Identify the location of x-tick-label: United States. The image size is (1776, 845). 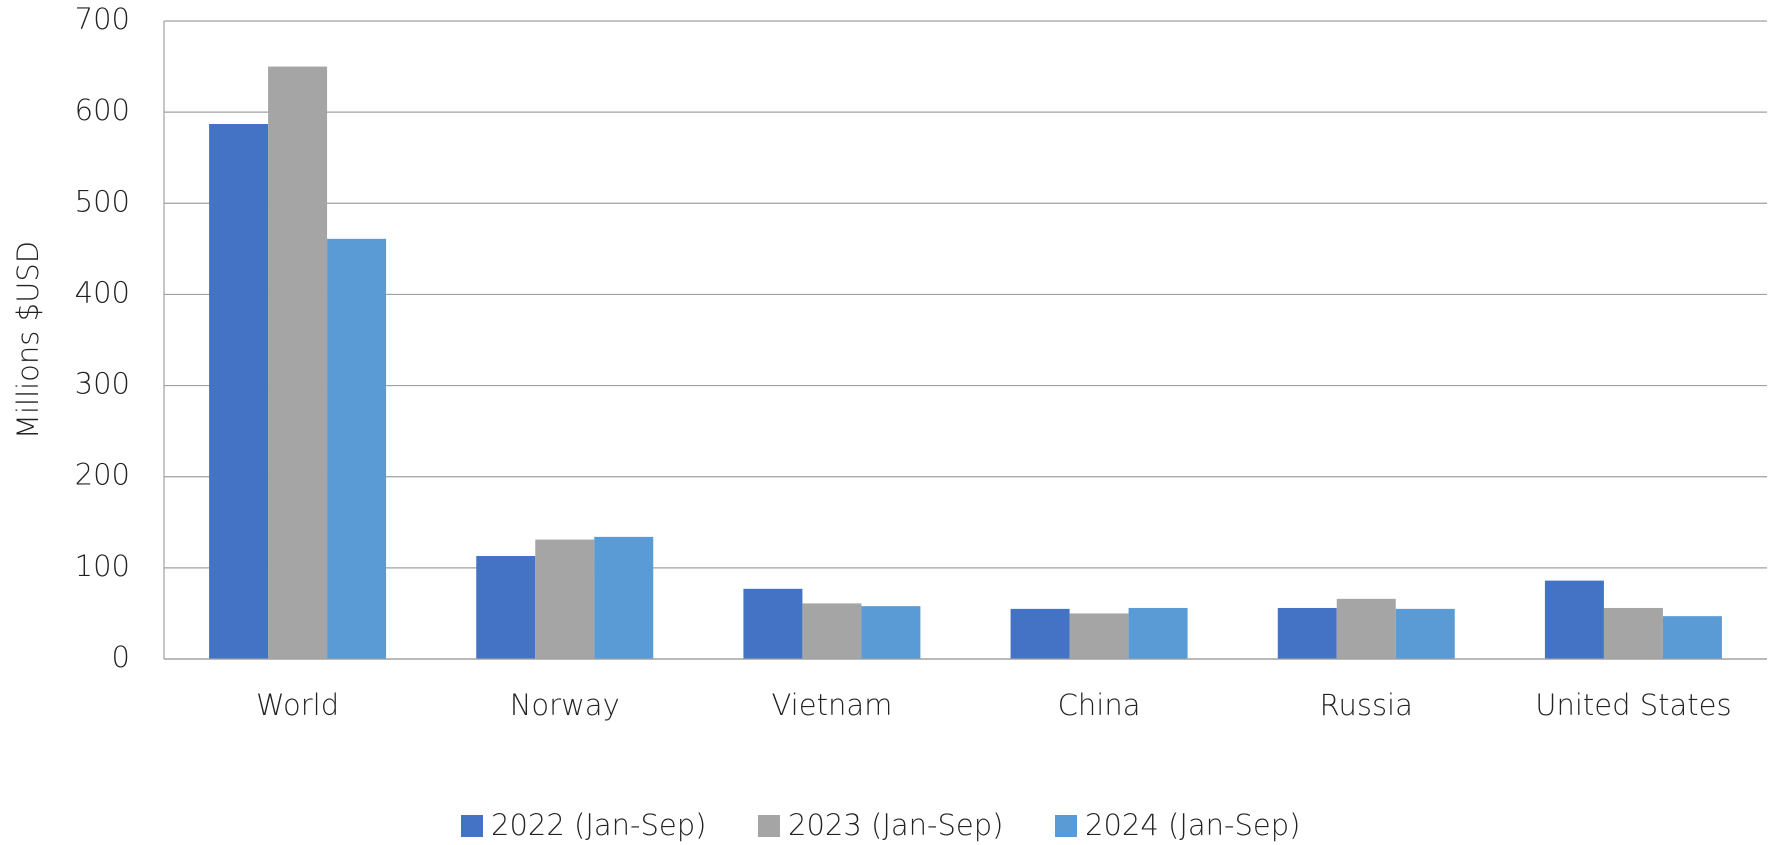
(1633, 705).